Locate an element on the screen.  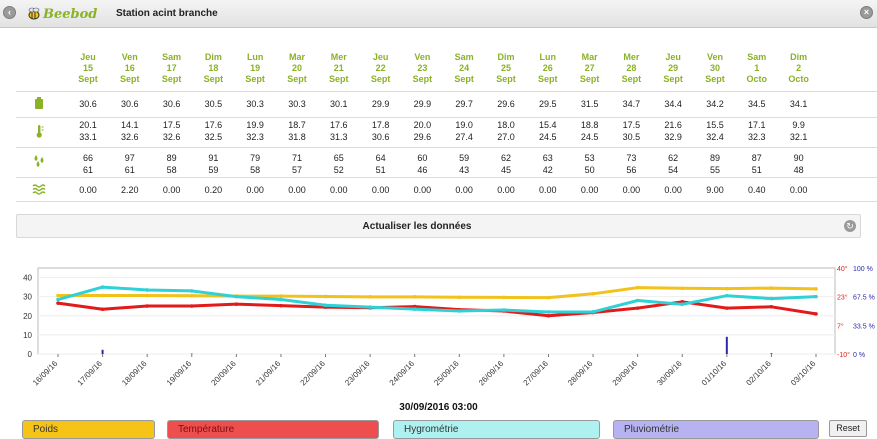
cell-hyg-max: 73 is located at coordinates (631, 158).